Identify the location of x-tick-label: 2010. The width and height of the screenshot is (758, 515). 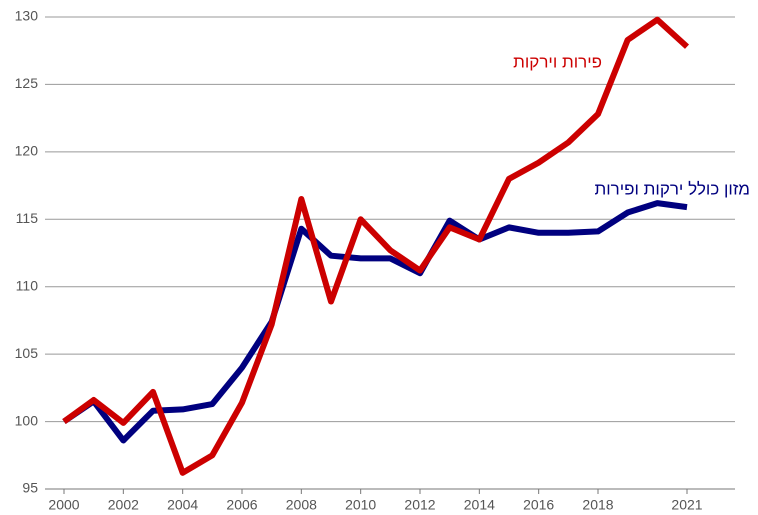
(360, 505).